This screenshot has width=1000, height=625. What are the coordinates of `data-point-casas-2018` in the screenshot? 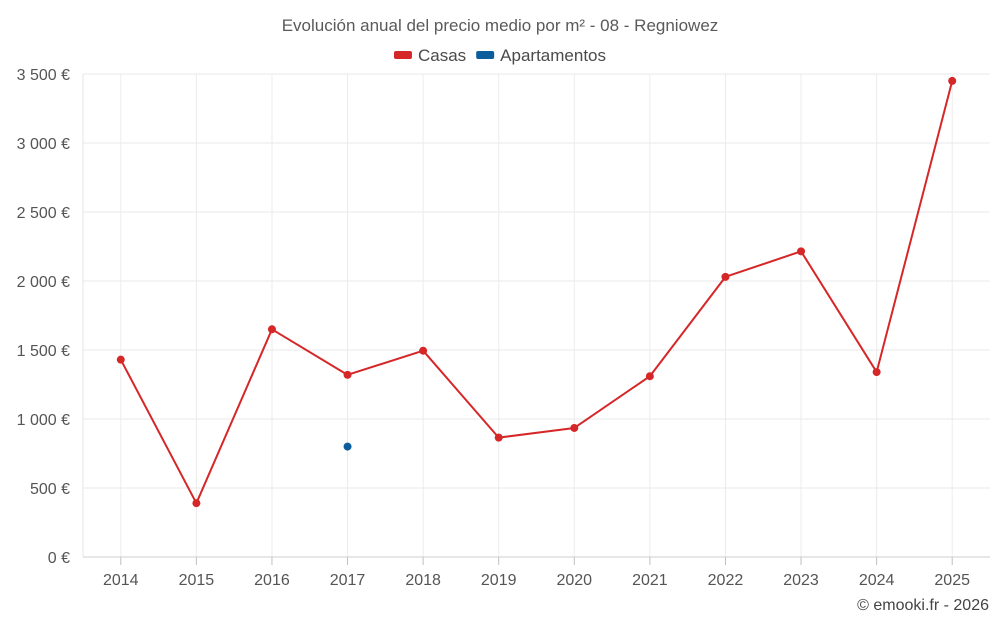 It's located at (423, 350).